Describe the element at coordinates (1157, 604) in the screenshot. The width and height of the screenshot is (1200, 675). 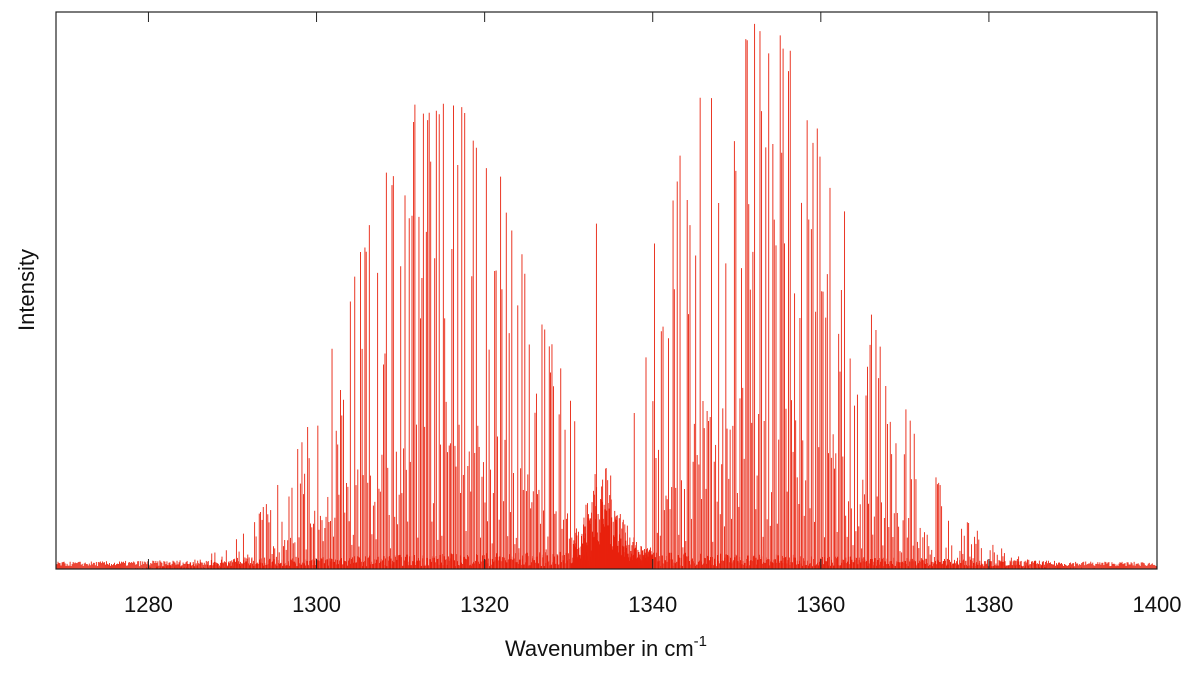
I see `x-tick-label-1400: 1400` at that location.